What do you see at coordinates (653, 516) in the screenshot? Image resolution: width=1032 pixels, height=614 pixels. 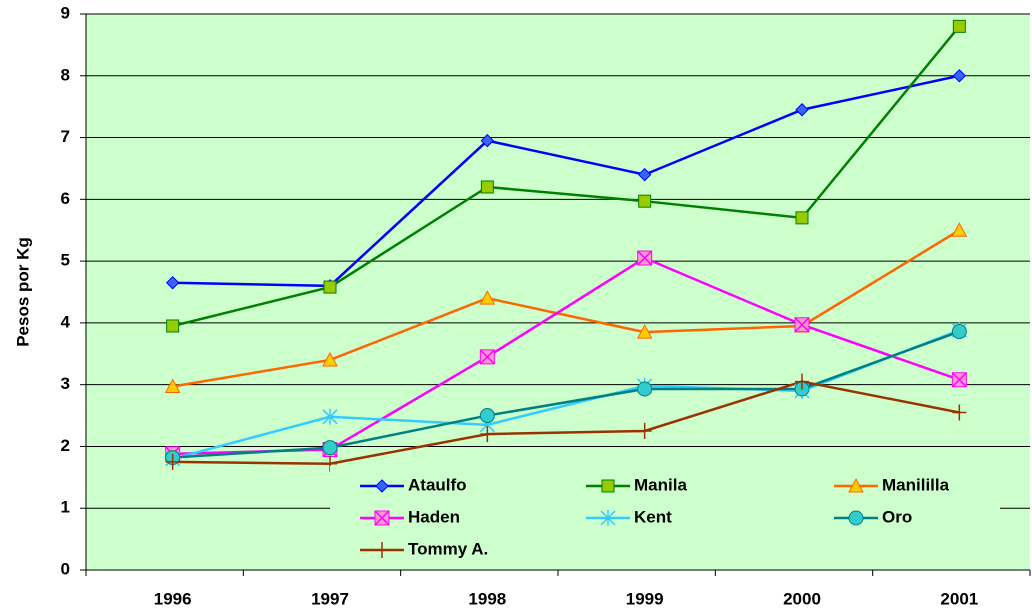 I see `legend-label: Kent` at bounding box center [653, 516].